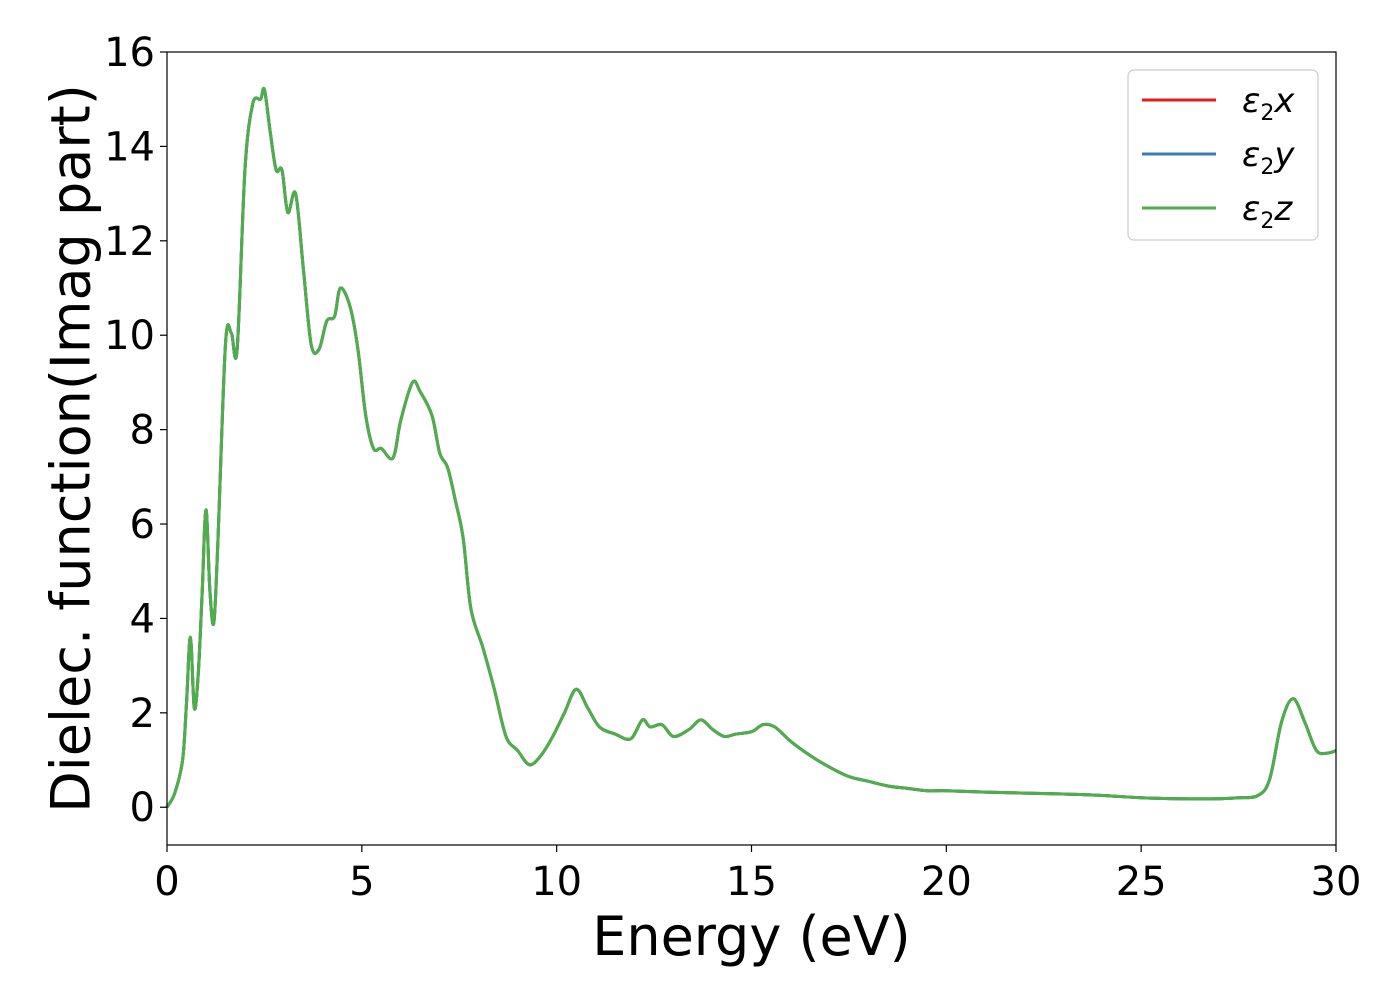 The image size is (1400, 1000). I want to click on y-tick-label: 10, so click(129, 336).